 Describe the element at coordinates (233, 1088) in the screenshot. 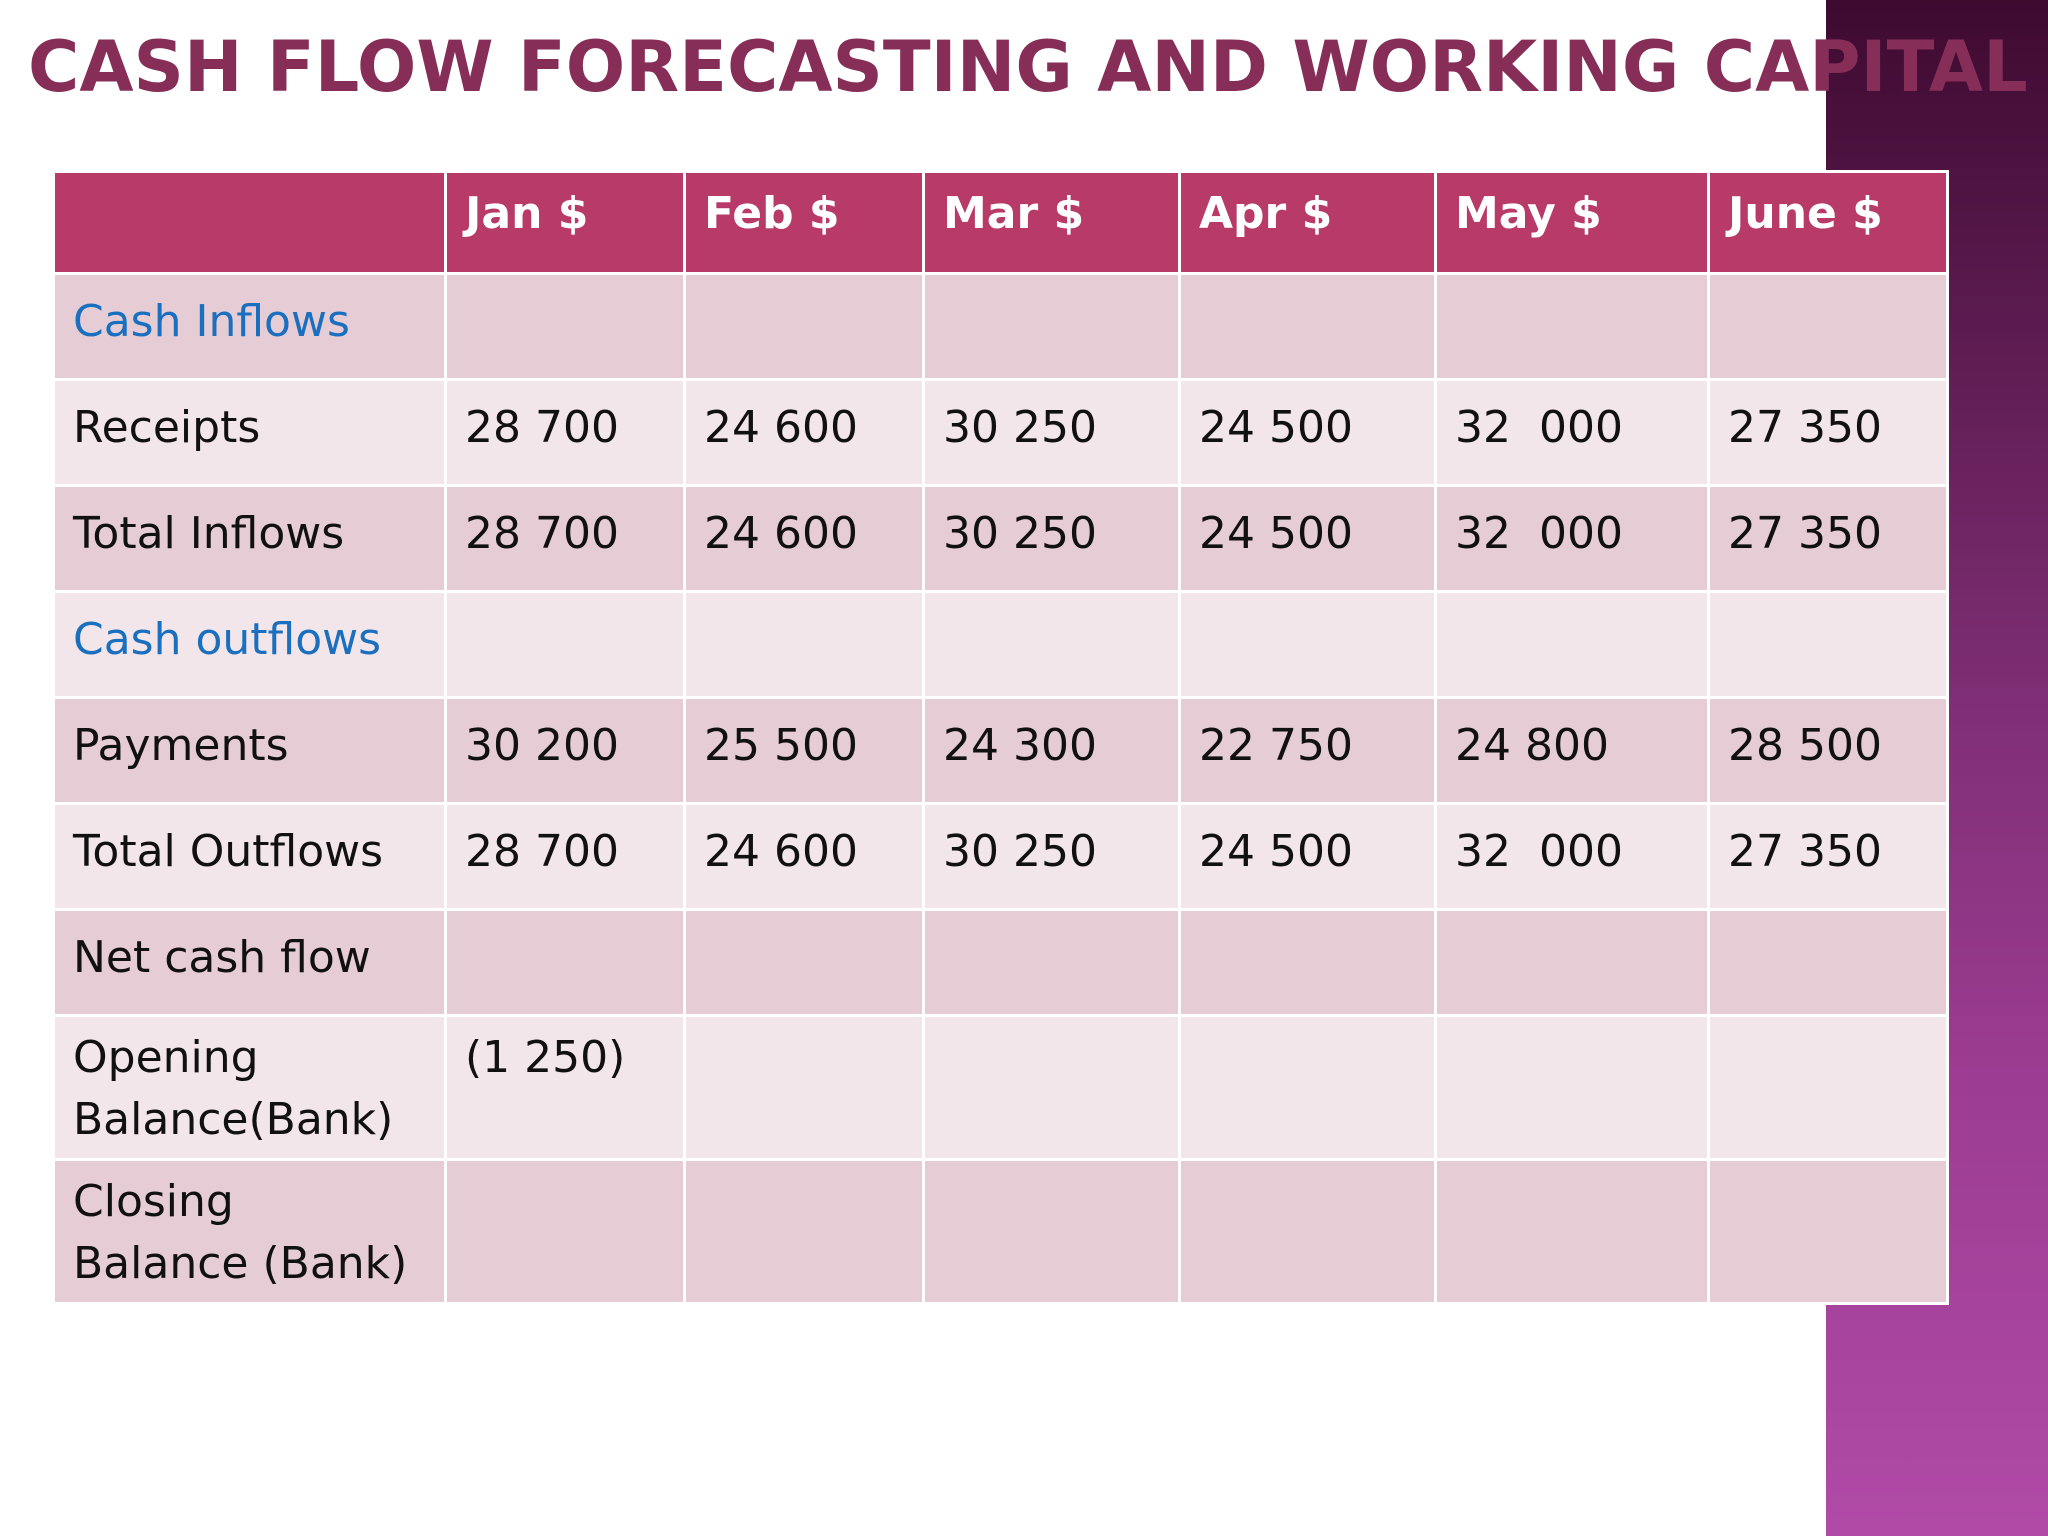

I see `row-label-text: Opening Balance(Bank)` at that location.